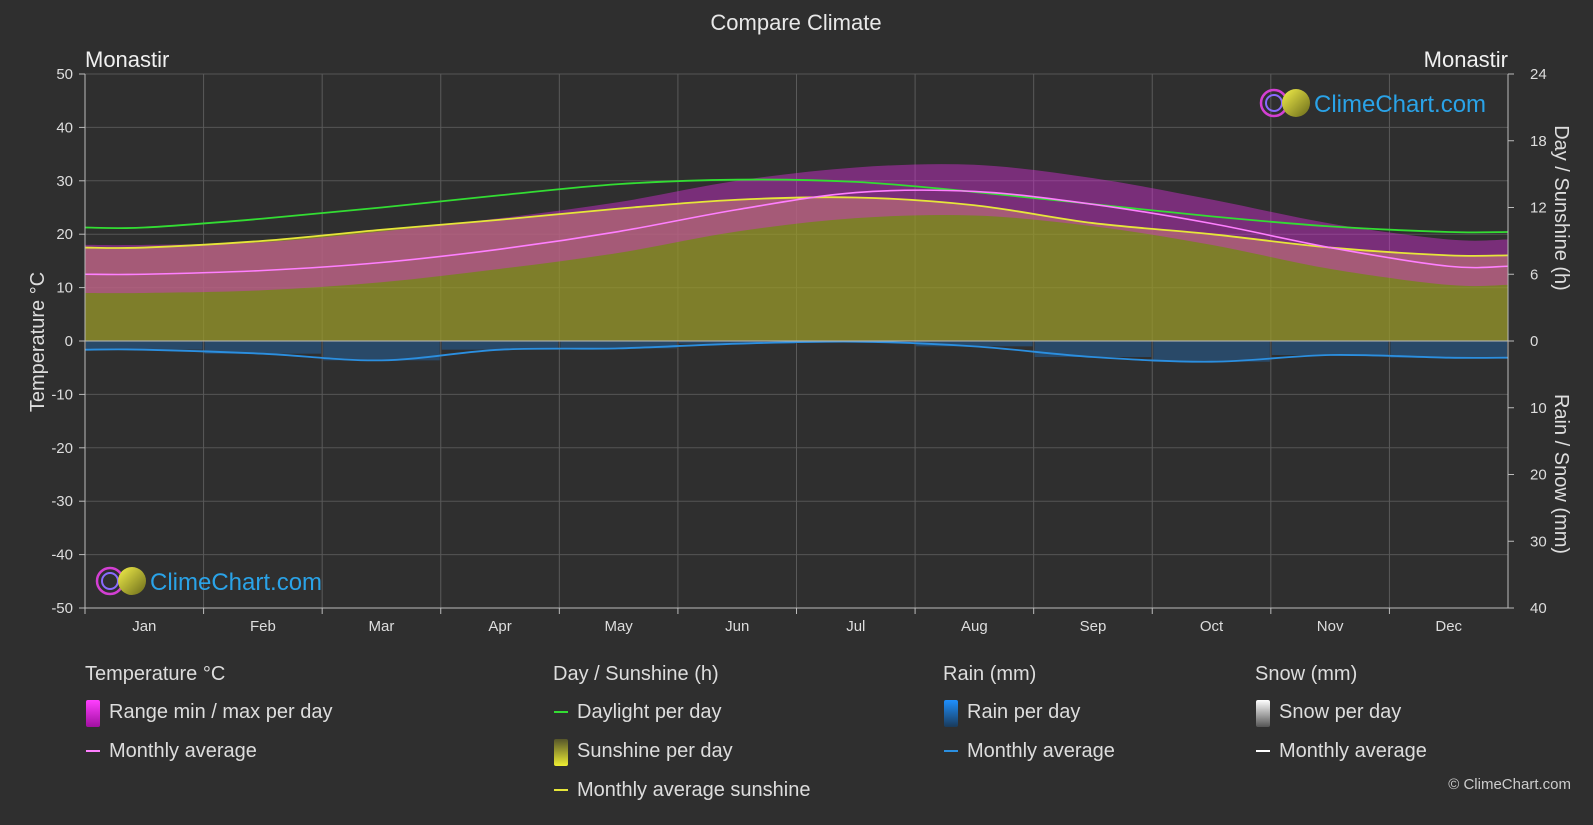 The height and width of the screenshot is (825, 1593). I want to click on temp-range-band, so click(796, 229).